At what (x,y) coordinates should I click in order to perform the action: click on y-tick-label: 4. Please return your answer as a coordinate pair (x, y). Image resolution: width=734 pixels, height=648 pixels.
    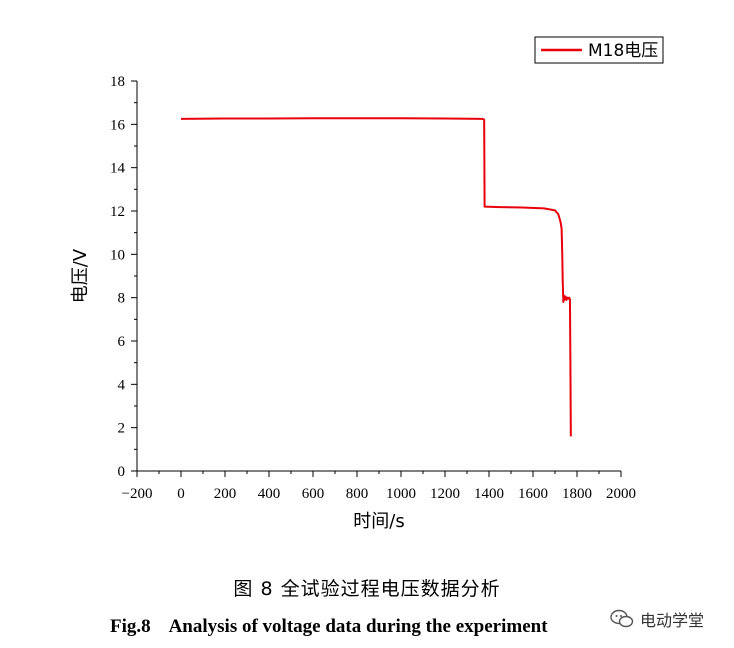
    Looking at the image, I should click on (122, 385).